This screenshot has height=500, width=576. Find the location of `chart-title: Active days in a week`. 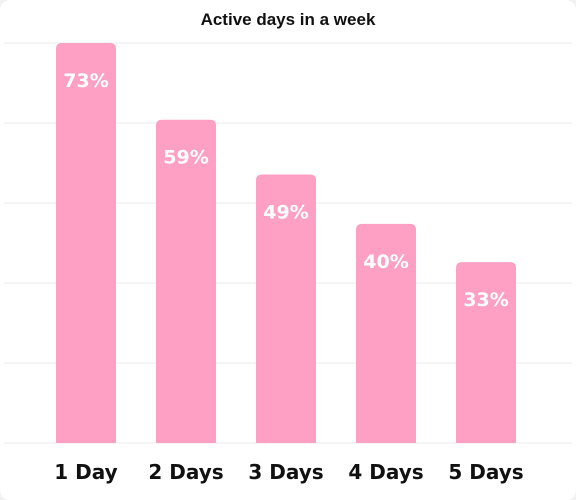

chart-title: Active days in a week is located at coordinates (288, 19).